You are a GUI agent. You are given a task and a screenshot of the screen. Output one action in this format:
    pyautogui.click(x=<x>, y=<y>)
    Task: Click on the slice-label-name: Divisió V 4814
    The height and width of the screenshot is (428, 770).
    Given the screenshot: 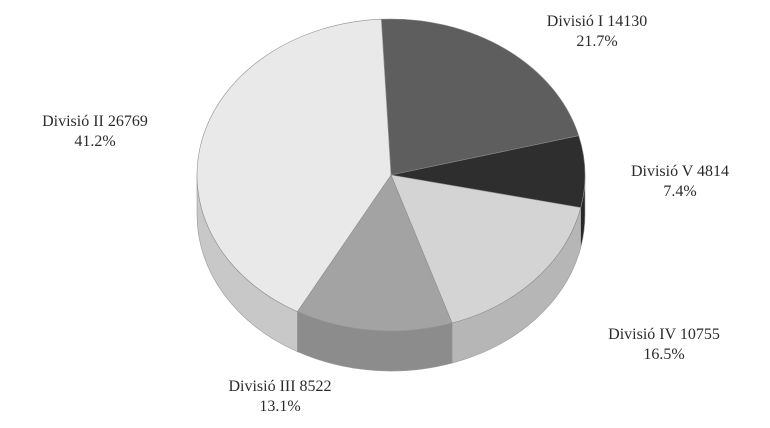 What is the action you would take?
    pyautogui.click(x=680, y=171)
    